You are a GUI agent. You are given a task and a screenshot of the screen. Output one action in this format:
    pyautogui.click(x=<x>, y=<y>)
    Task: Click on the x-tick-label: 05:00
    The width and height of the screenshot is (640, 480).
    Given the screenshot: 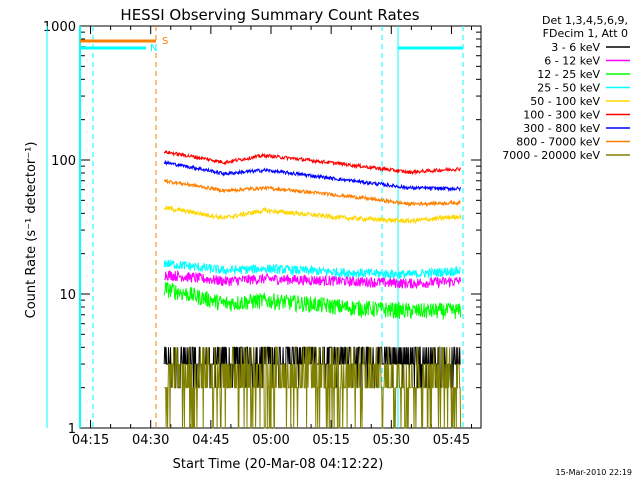 What is the action you would take?
    pyautogui.click(x=270, y=440)
    